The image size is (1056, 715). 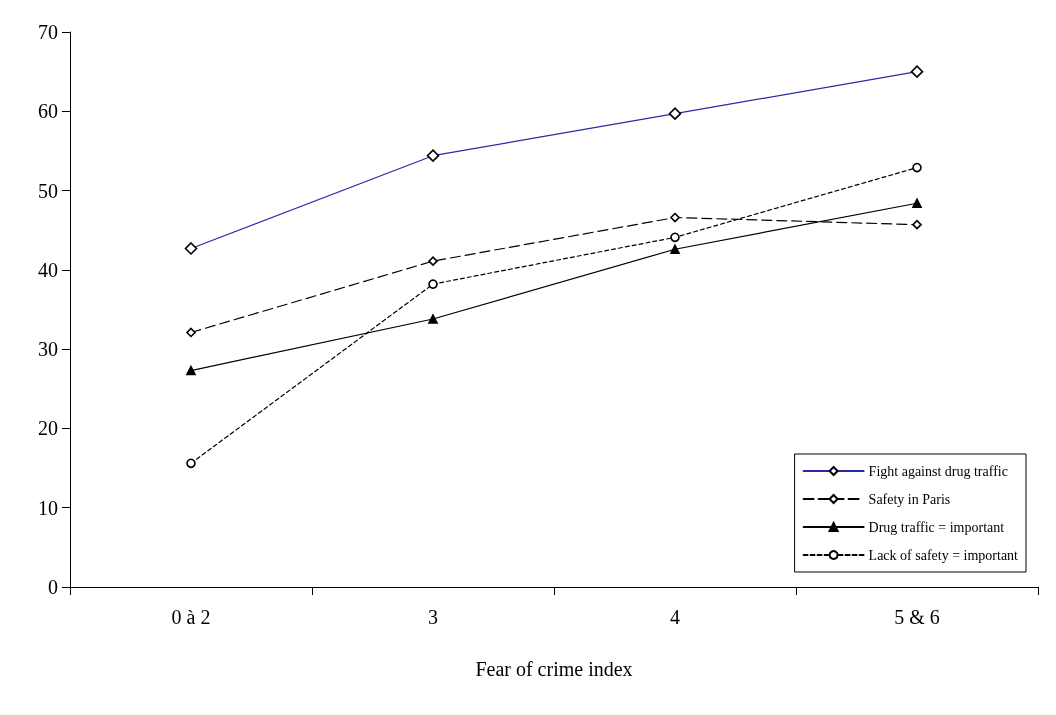 I want to click on legend-label: Safety in Paris, so click(x=909, y=499).